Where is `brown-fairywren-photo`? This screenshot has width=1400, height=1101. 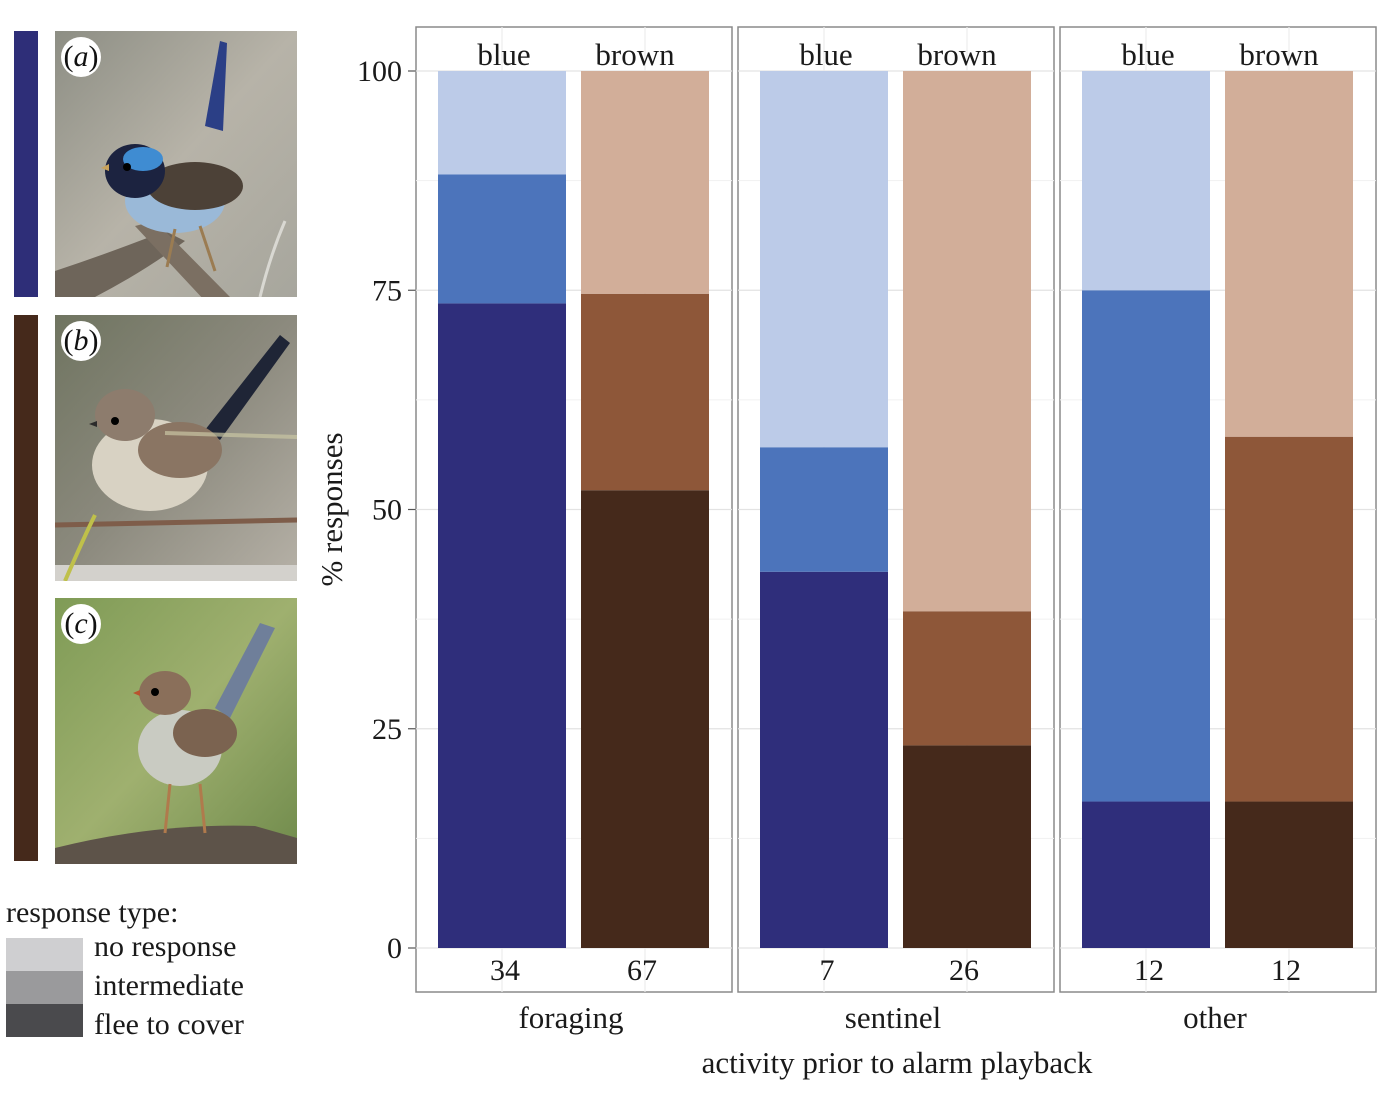 brown-fairywren-photo is located at coordinates (176, 448).